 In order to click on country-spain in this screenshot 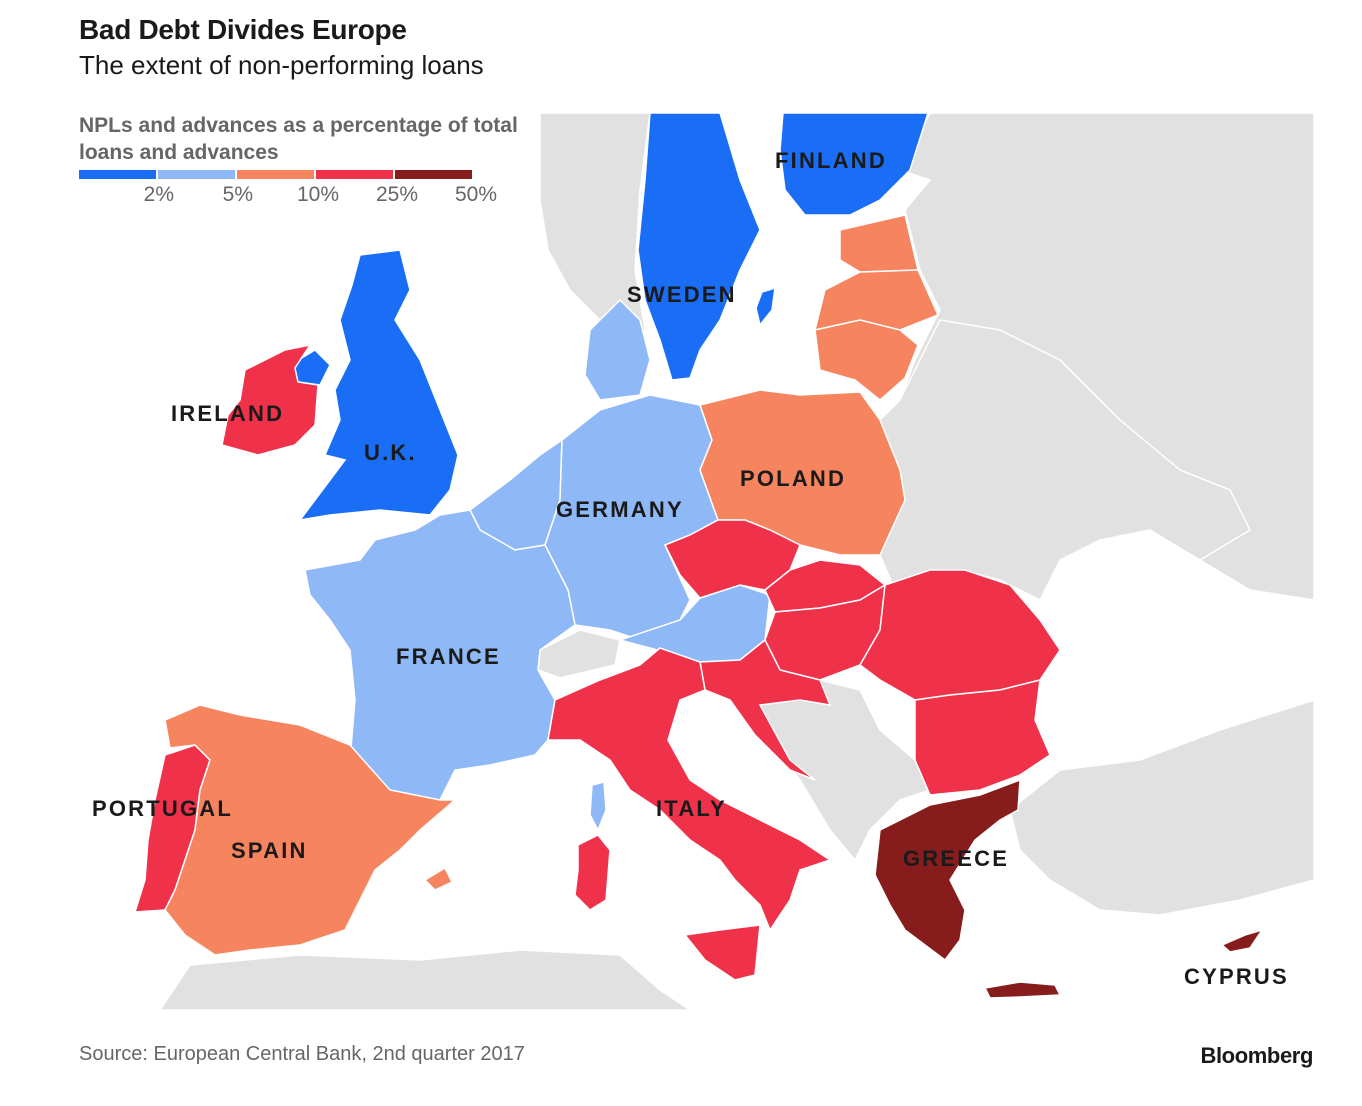, I will do `click(311, 830)`.